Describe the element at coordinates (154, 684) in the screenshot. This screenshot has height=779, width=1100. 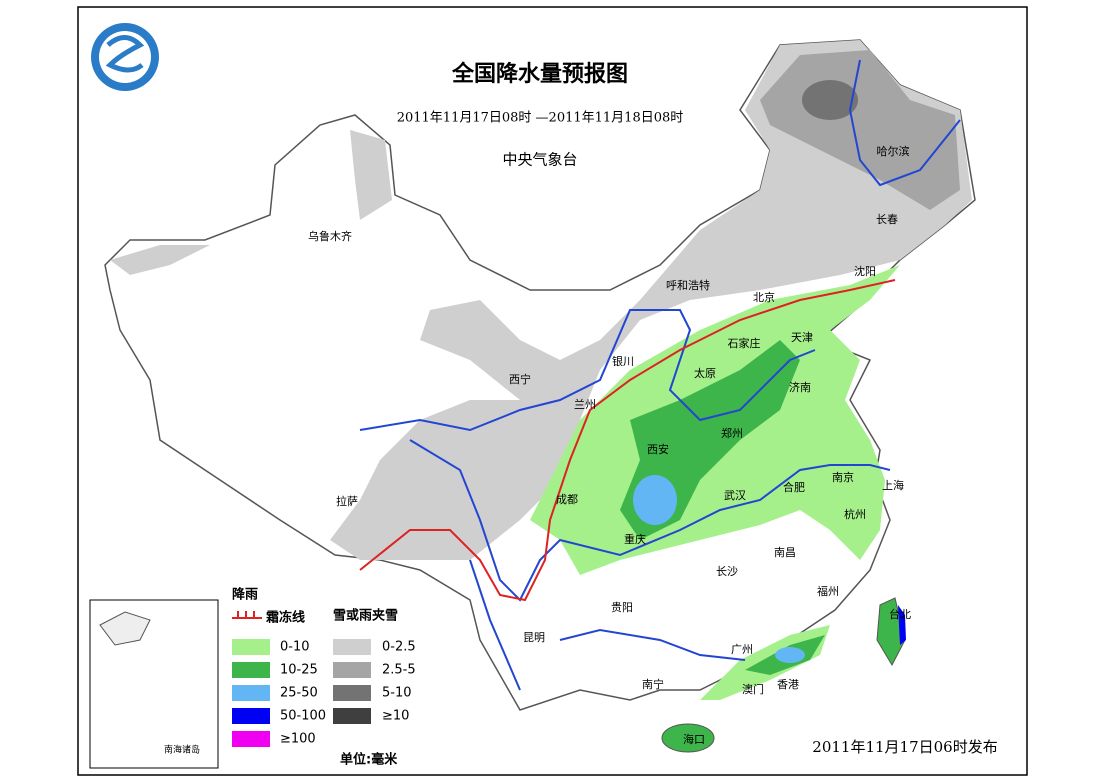
I see `inset-box` at that location.